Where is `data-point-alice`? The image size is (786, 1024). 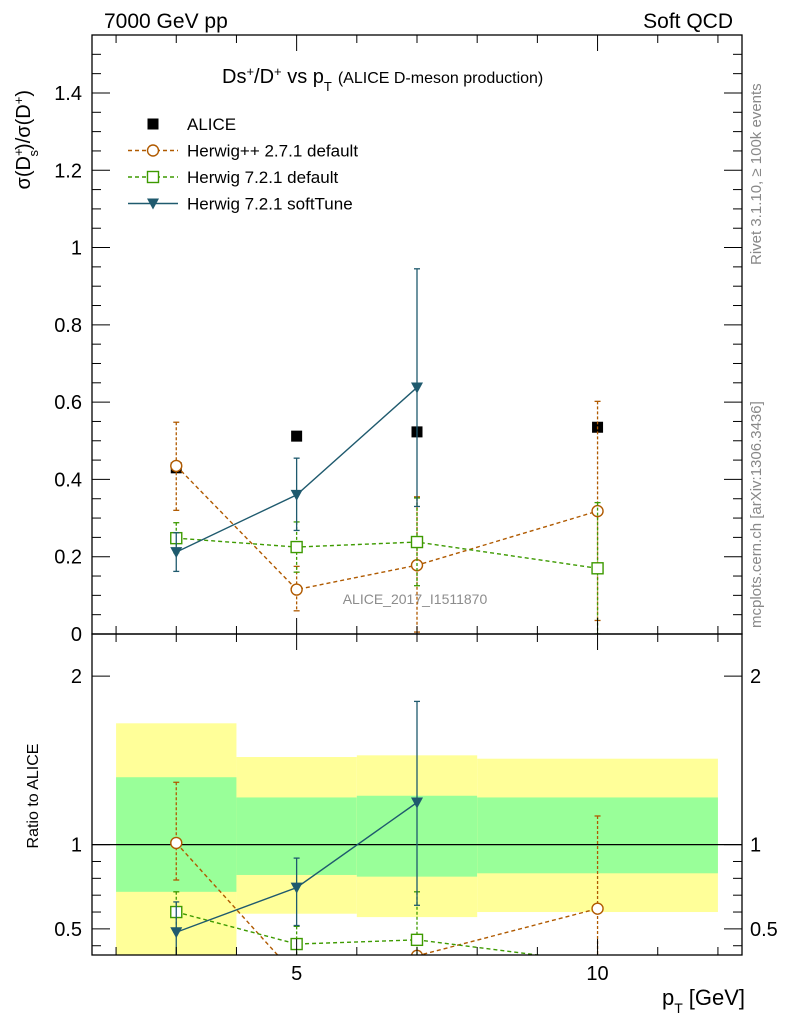 data-point-alice is located at coordinates (297, 436).